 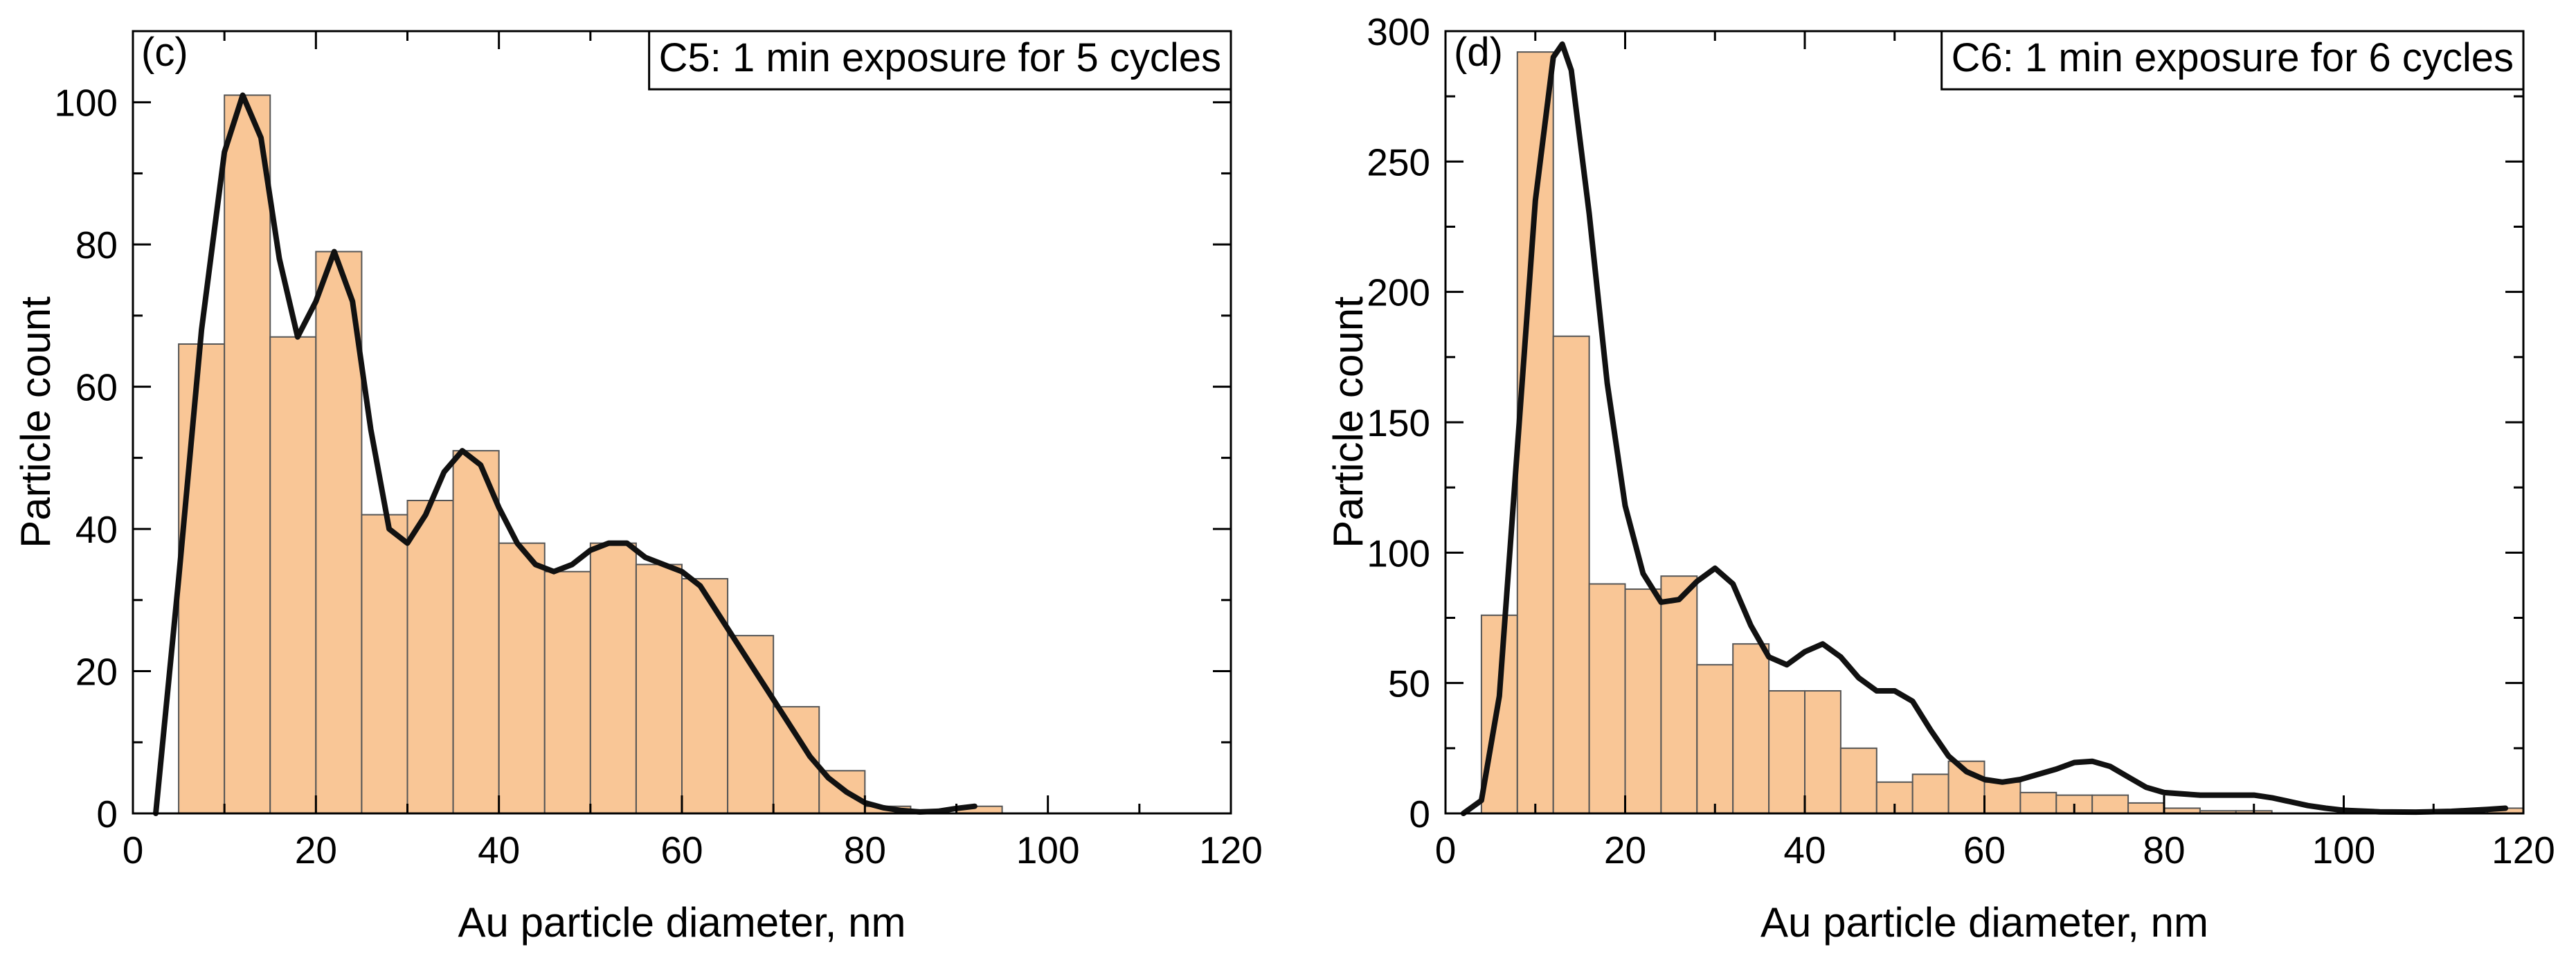 I want to click on chart-title: C5: 1 min exposure for 5 cycles, so click(x=940, y=57).